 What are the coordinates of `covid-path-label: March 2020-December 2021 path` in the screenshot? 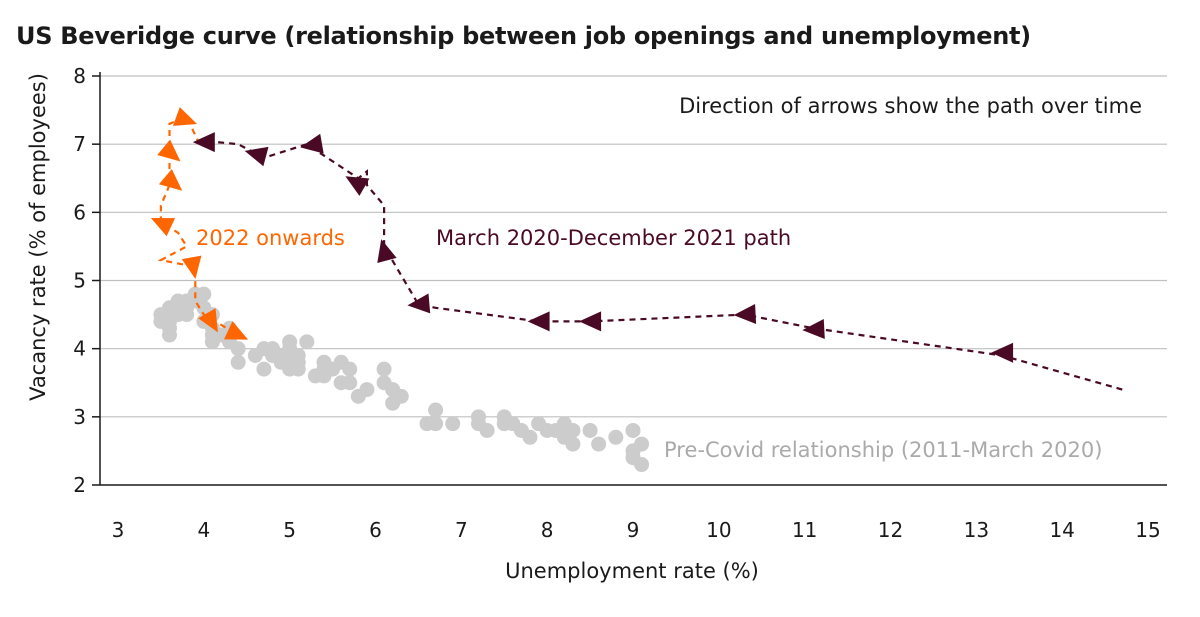 It's located at (613, 238).